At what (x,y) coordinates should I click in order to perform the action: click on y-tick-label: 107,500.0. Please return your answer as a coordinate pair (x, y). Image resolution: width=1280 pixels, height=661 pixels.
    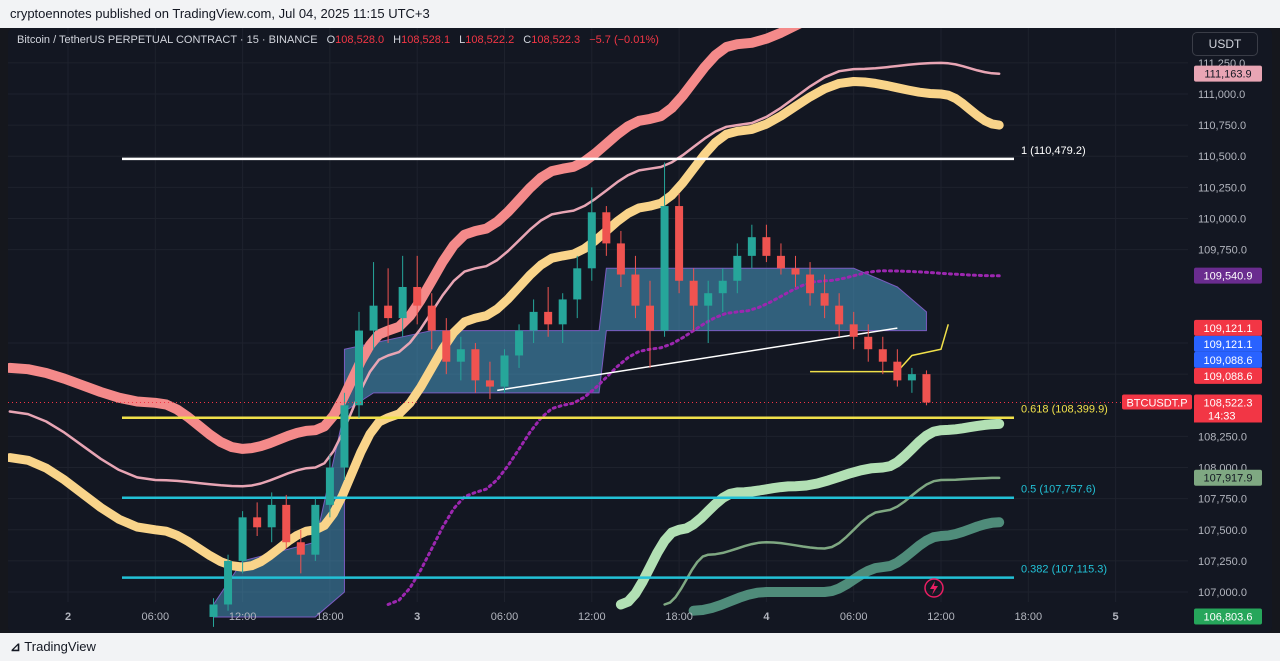
    Looking at the image, I should click on (1222, 531).